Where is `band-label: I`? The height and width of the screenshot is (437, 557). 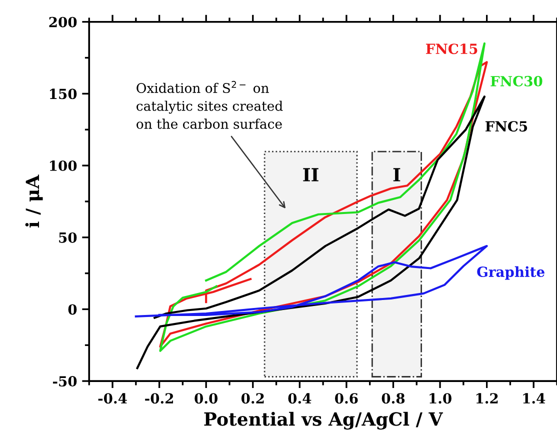
band-label: I is located at coordinates (396, 175).